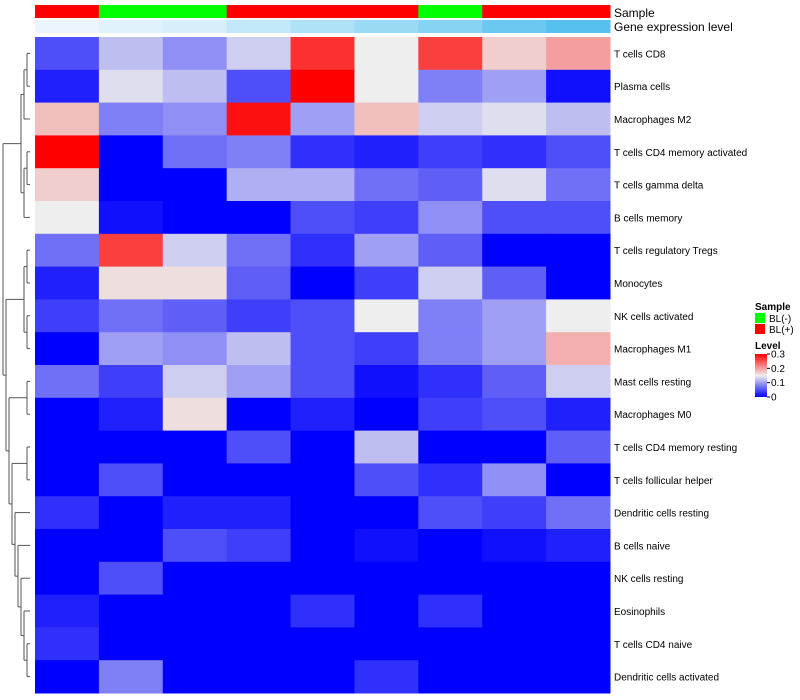 The image size is (800, 700). What do you see at coordinates (778, 355) in the screenshot?
I see `legend-tick-label: 0.3` at bounding box center [778, 355].